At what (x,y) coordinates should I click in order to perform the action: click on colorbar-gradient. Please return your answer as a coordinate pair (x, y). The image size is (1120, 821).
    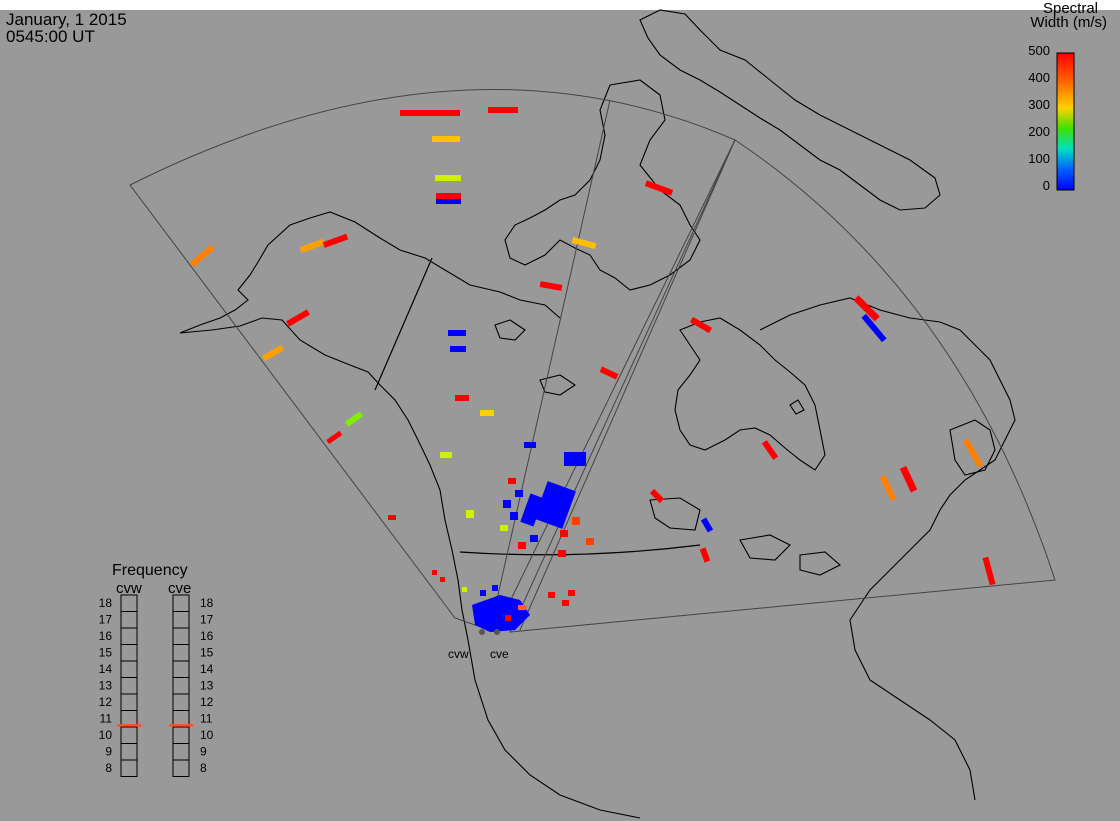
    Looking at the image, I should click on (1065, 121).